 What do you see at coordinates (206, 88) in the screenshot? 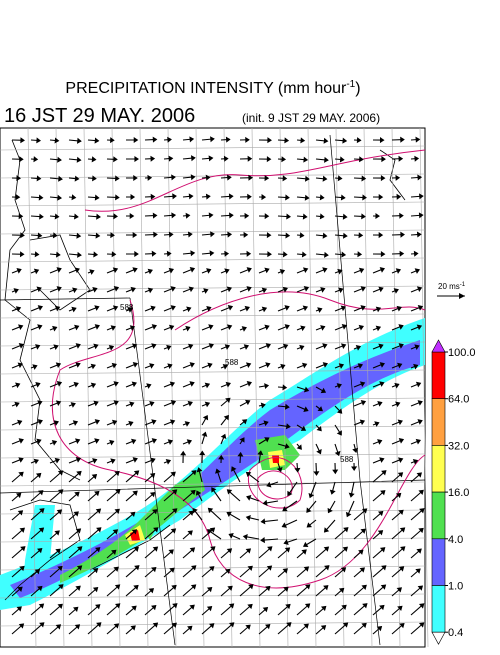
I see `title-text: PRECIPITATION INTENSITY (mm hour` at bounding box center [206, 88].